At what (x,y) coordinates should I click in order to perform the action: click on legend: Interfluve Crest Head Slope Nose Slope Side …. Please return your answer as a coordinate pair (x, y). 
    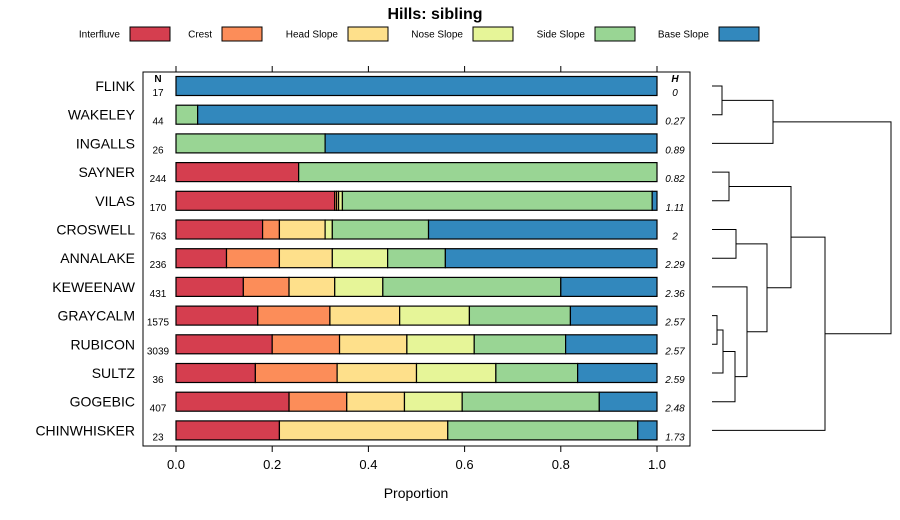
    Looking at the image, I should click on (419, 34).